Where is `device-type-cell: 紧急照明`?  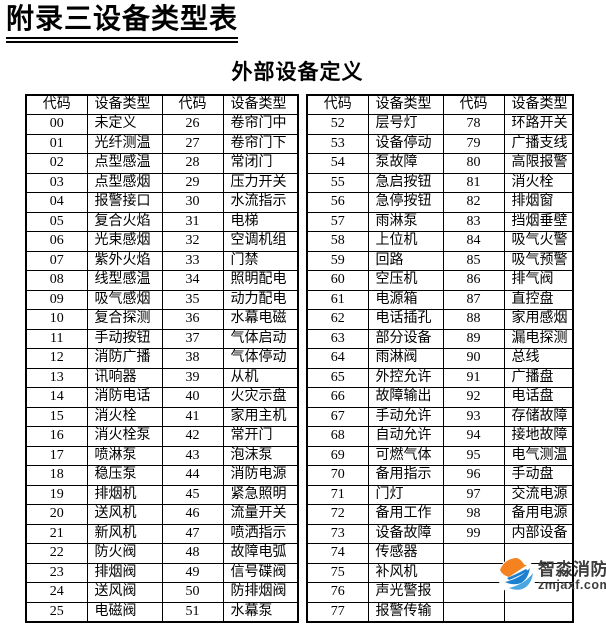 device-type-cell: 紧急照明 is located at coordinates (260, 495).